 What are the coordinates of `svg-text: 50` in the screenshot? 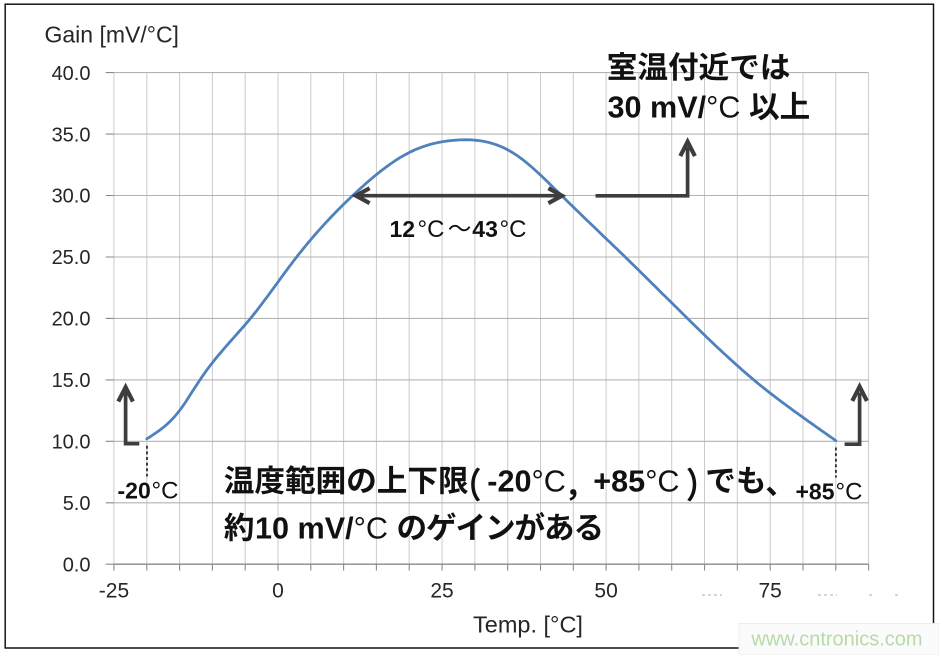 It's located at (605, 591).